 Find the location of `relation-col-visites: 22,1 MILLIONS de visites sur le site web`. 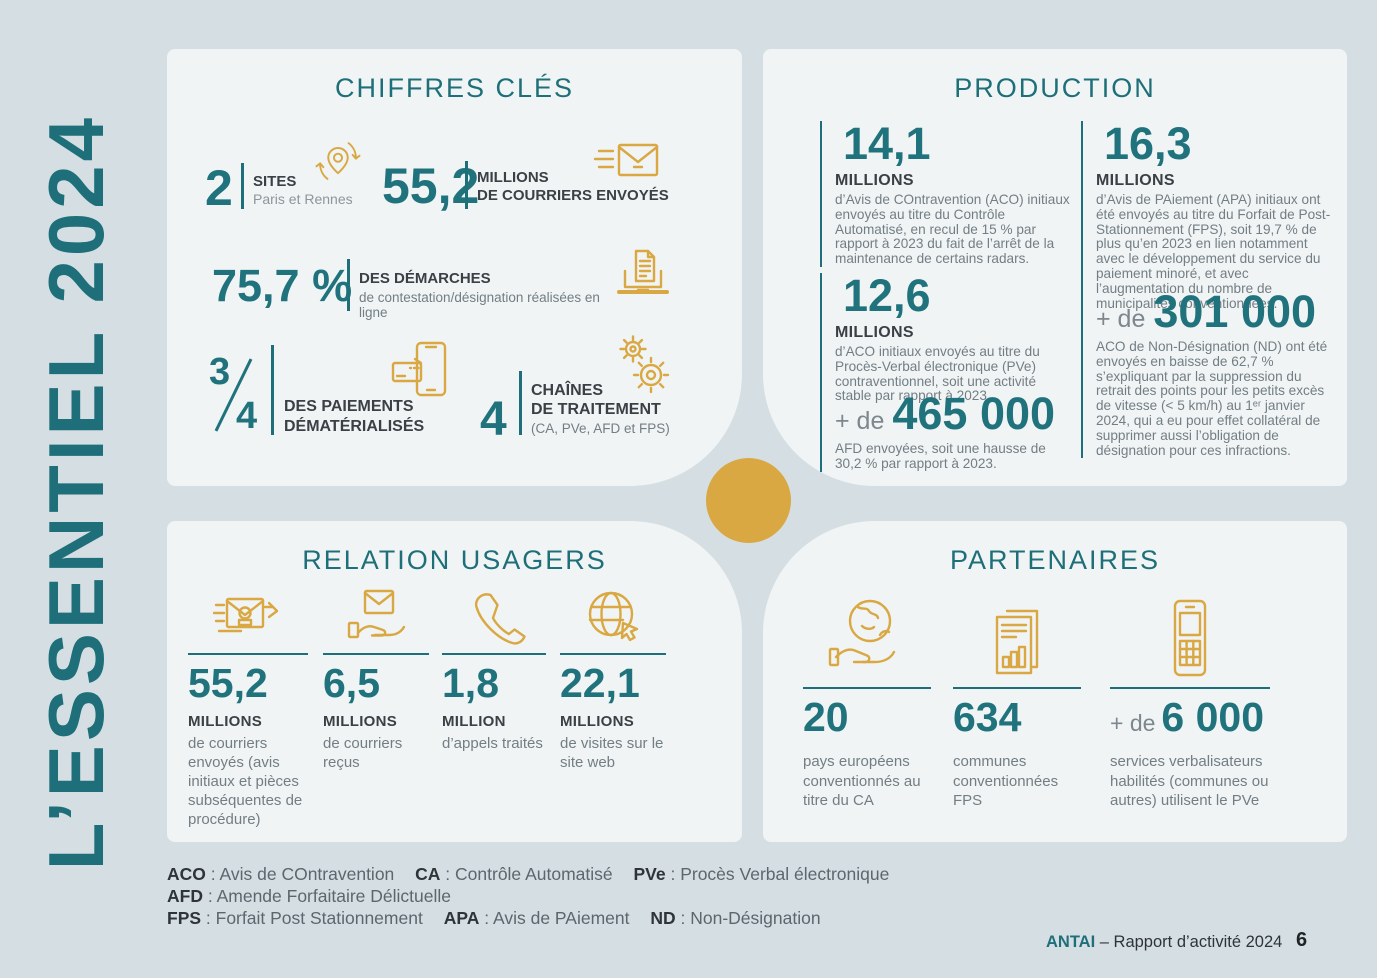

relation-col-visites: 22,1 MILLIONS de visites sur le site web is located at coordinates (613, 678).